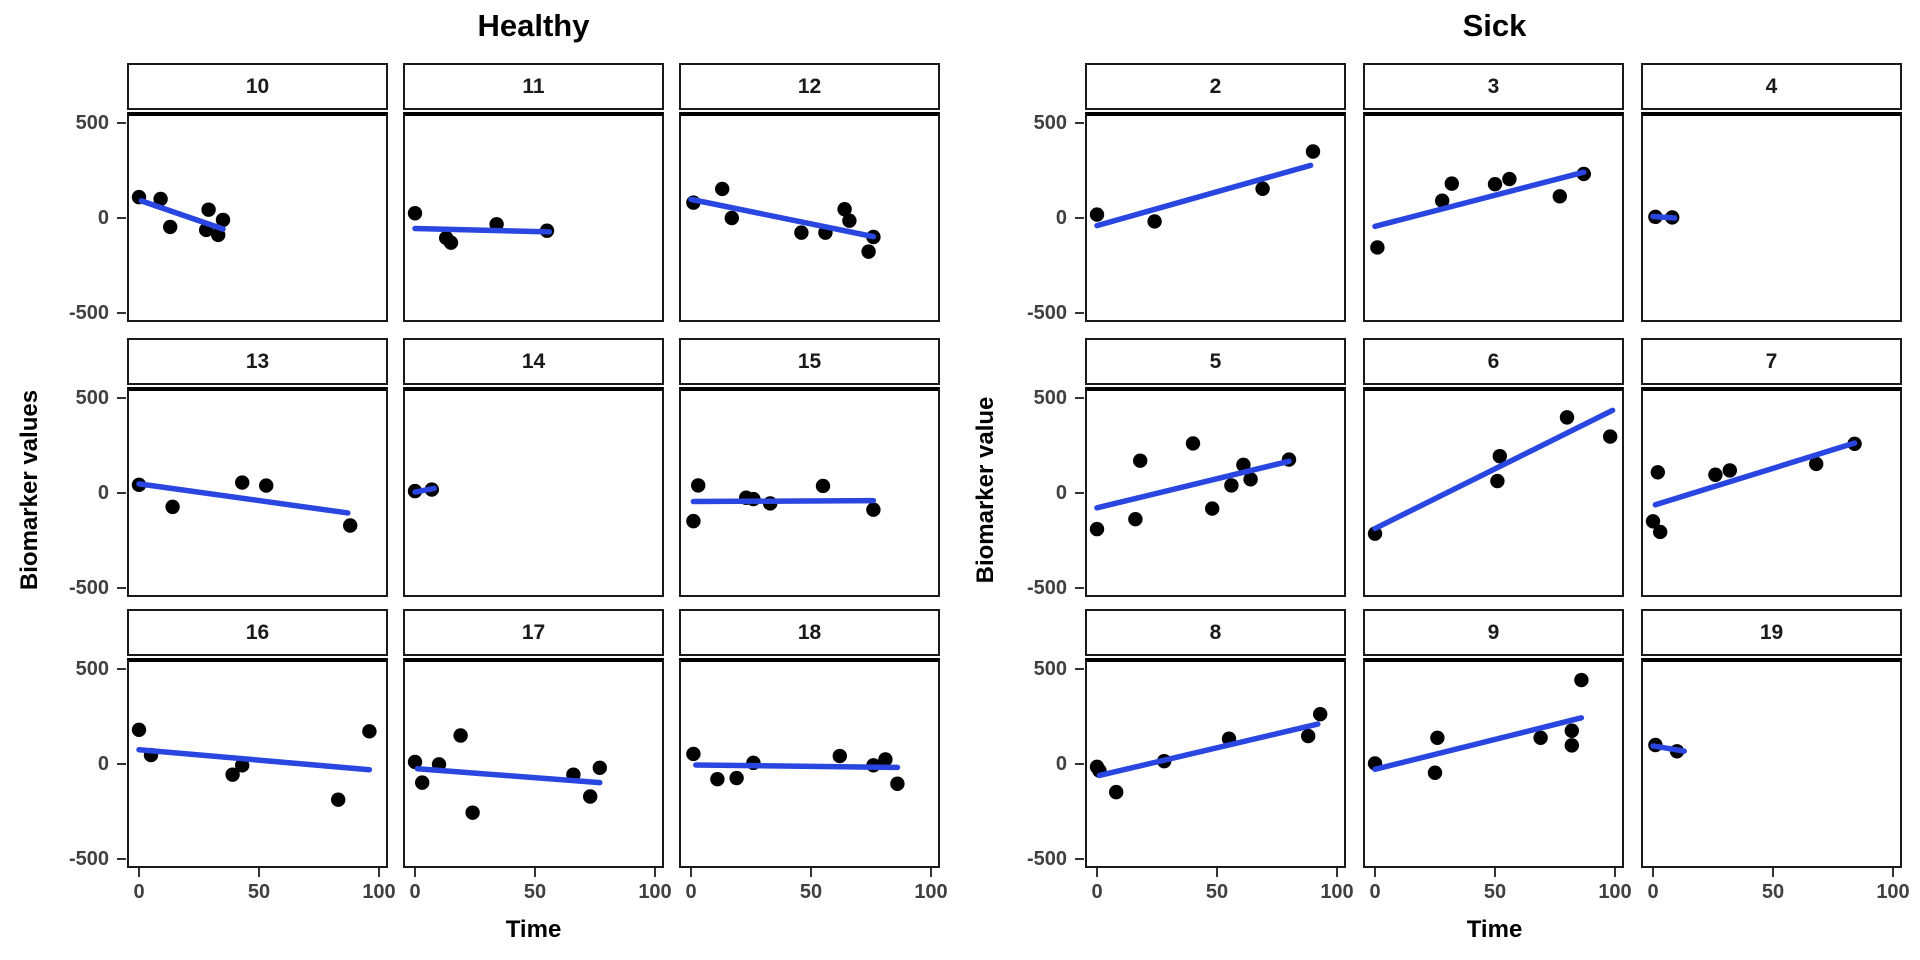 This screenshot has height=960, width=1920. I want to click on facet-header: 4, so click(1771, 86).